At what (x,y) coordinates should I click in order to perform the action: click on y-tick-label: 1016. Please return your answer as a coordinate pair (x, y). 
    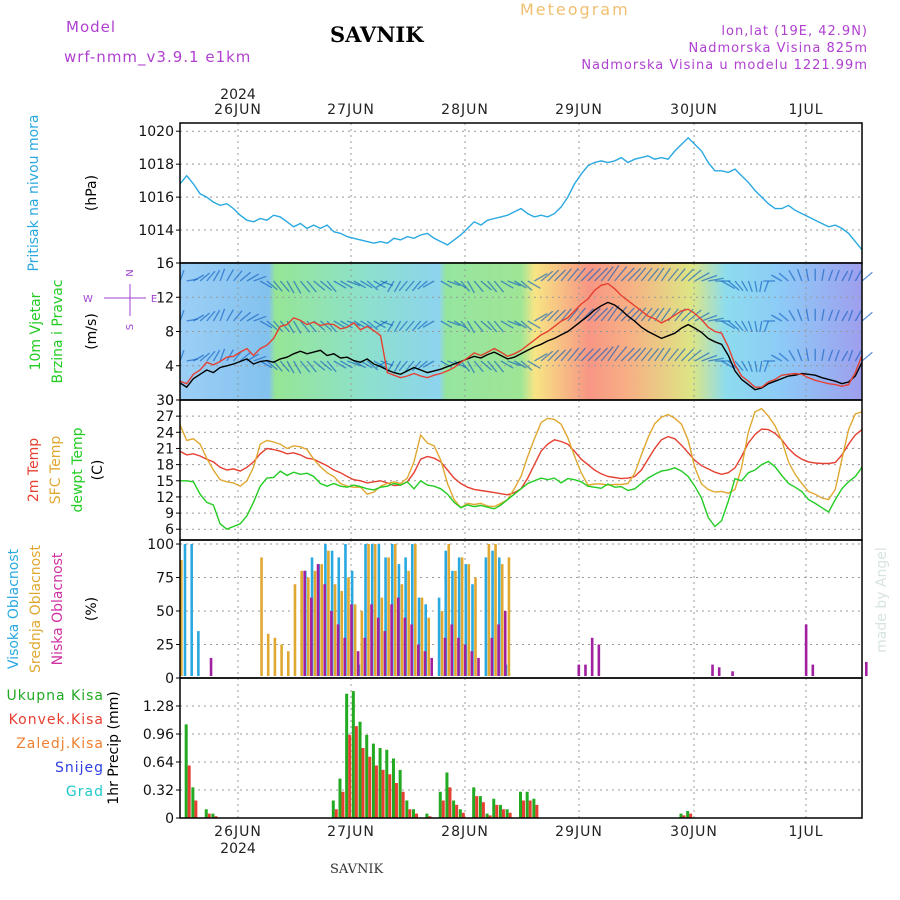
    Looking at the image, I should click on (156, 198).